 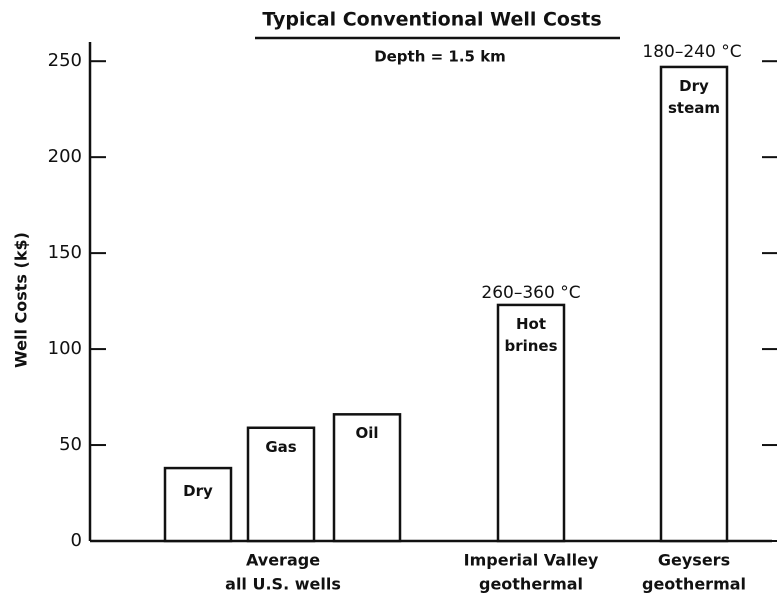 I want to click on chart-subtitle: Depth = 1.5 km, so click(x=440, y=57).